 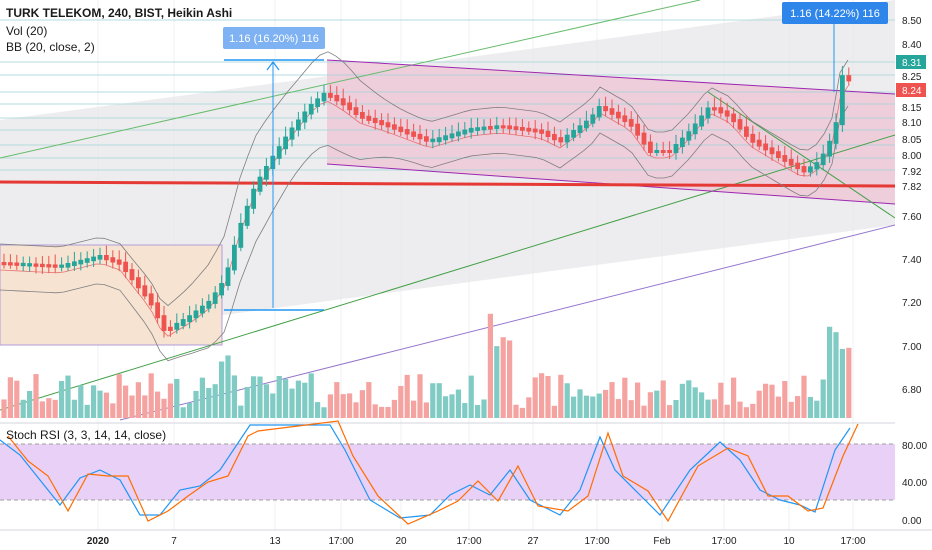 What do you see at coordinates (914, 484) in the screenshot?
I see `stoch-axis-ticks: 80.00 40.00 0.00` at bounding box center [914, 484].